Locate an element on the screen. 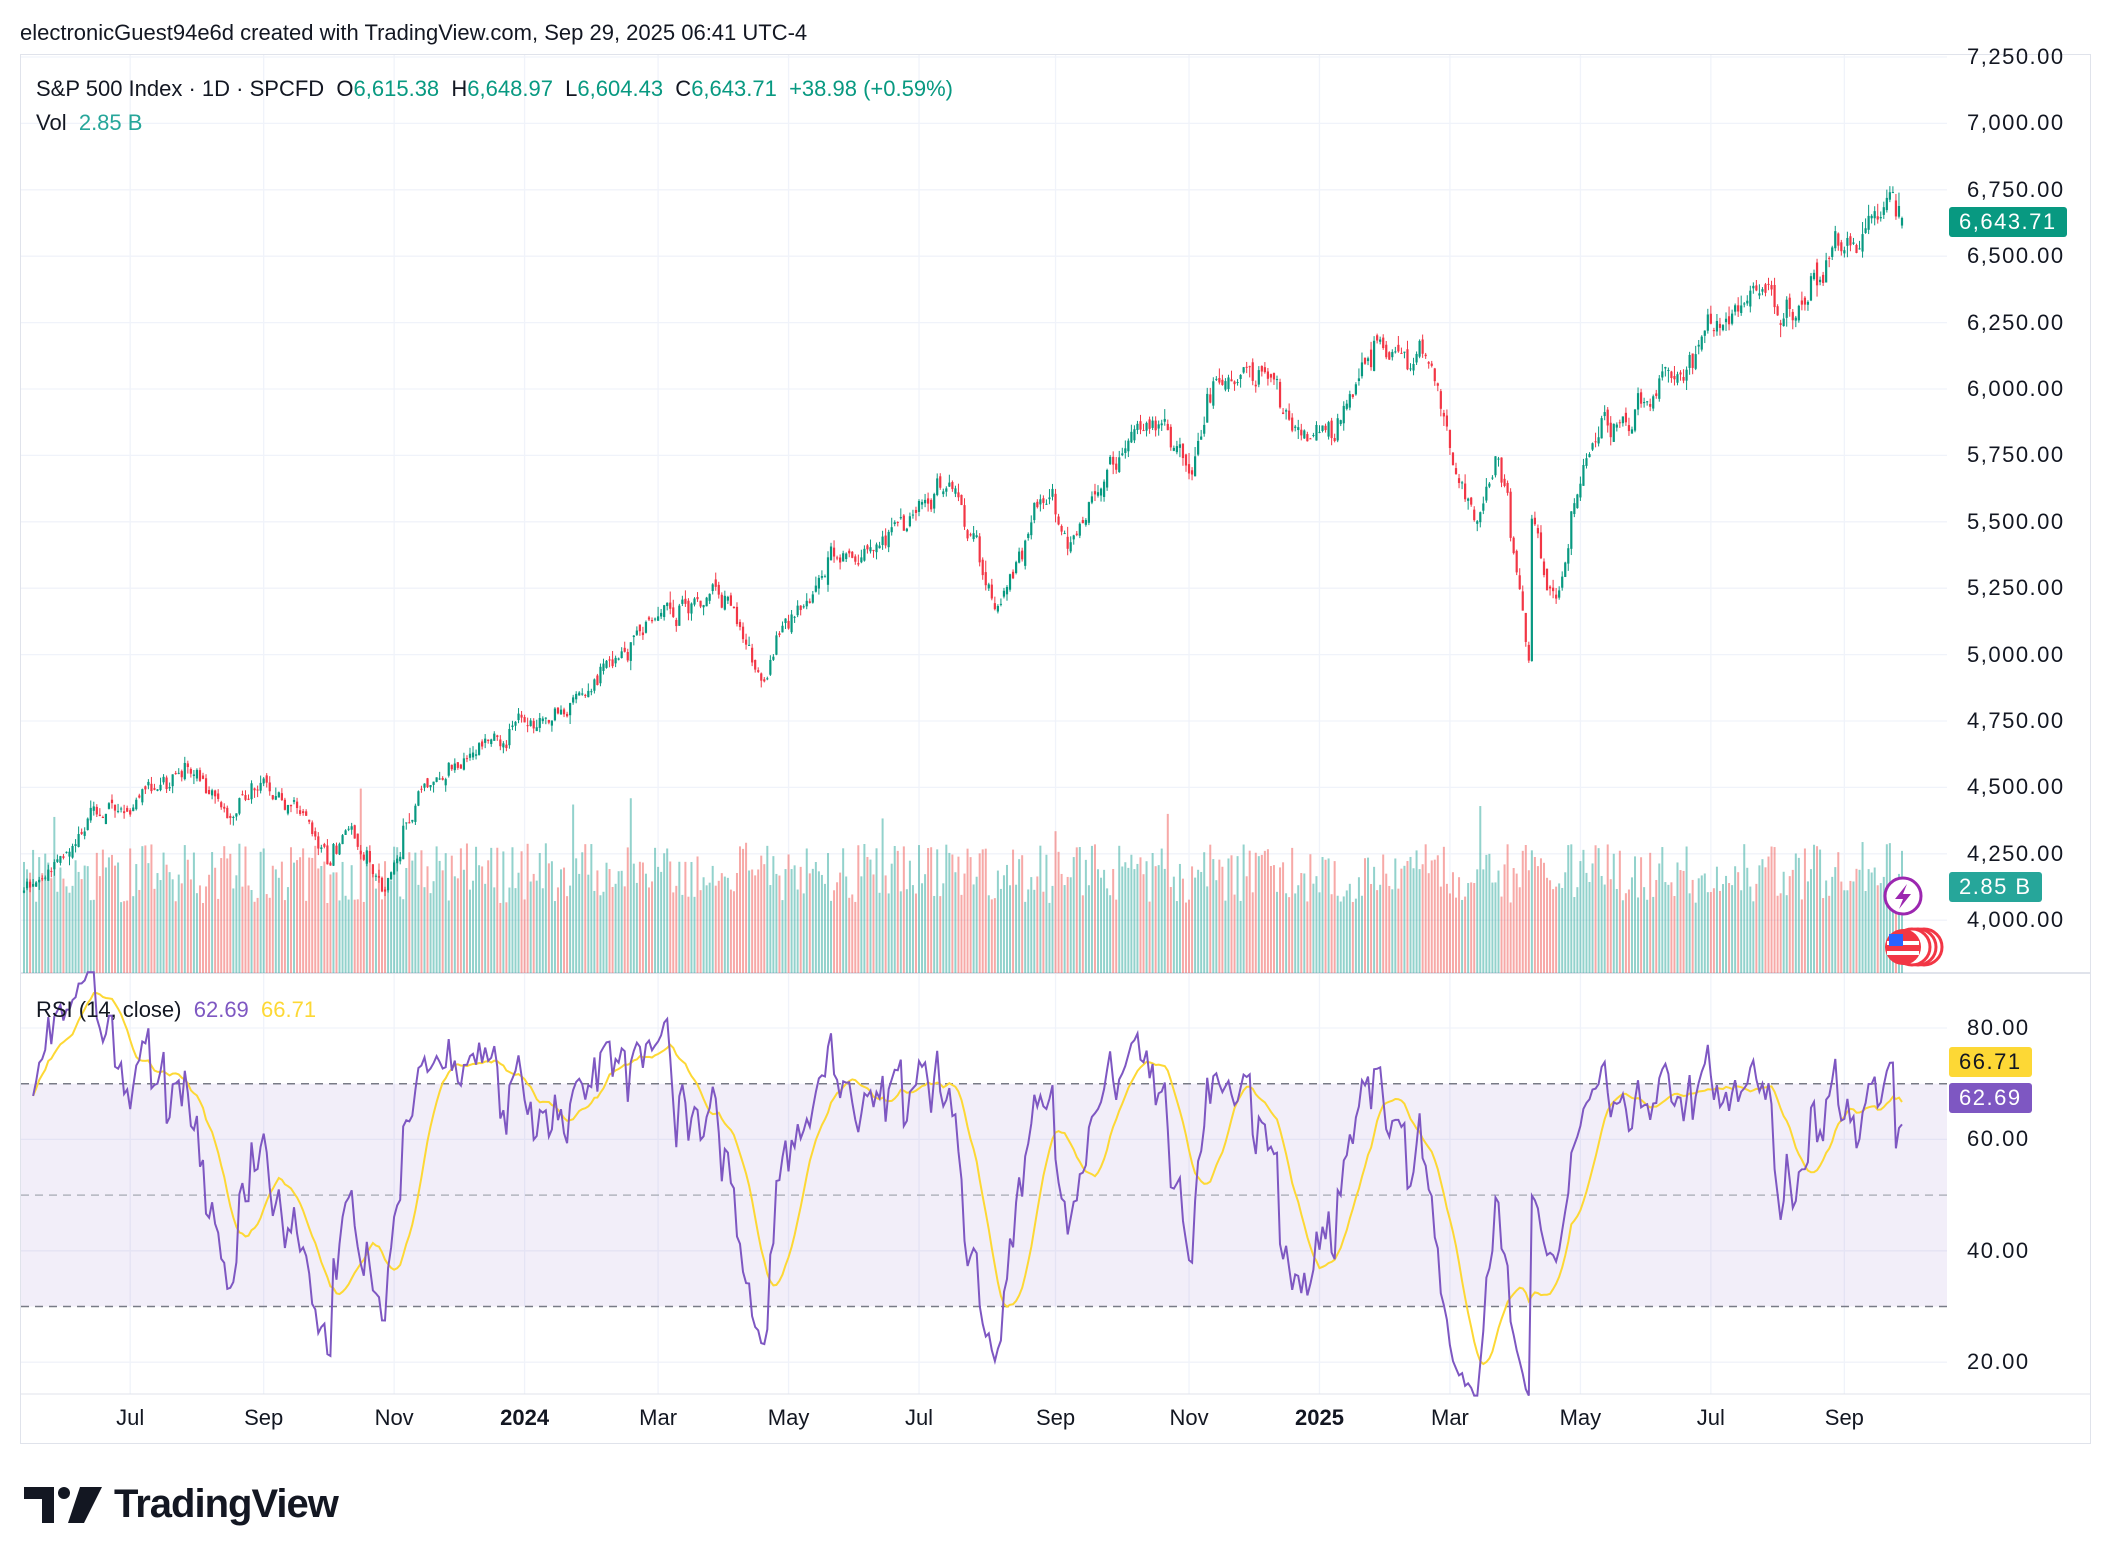 The width and height of the screenshot is (2102, 1558). price-axis-label: 6,000.00 is located at coordinates (2016, 388).